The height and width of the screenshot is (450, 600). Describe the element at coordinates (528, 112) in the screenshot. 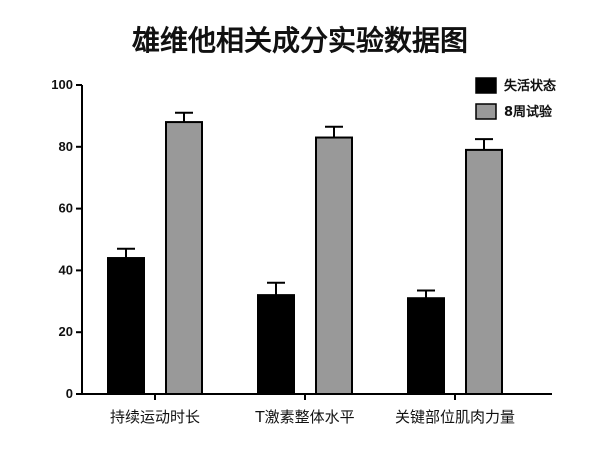

I see `legend-label: 8周试验` at that location.